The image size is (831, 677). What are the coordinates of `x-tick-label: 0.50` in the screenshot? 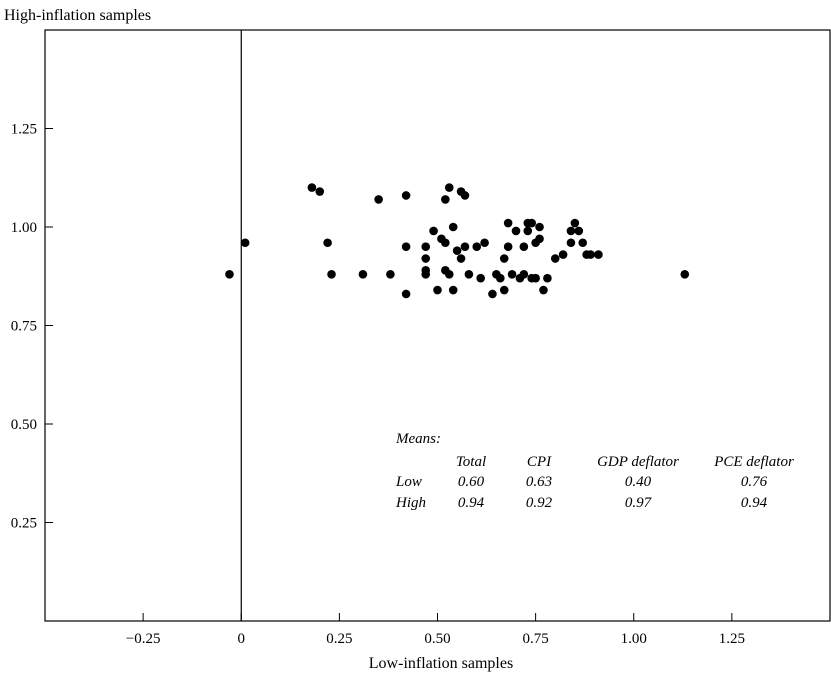 It's located at (437, 639).